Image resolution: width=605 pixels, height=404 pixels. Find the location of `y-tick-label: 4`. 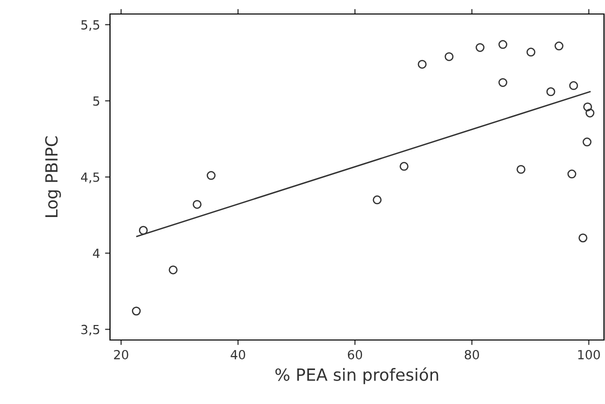

y-tick-label: 4 is located at coordinates (96, 253).